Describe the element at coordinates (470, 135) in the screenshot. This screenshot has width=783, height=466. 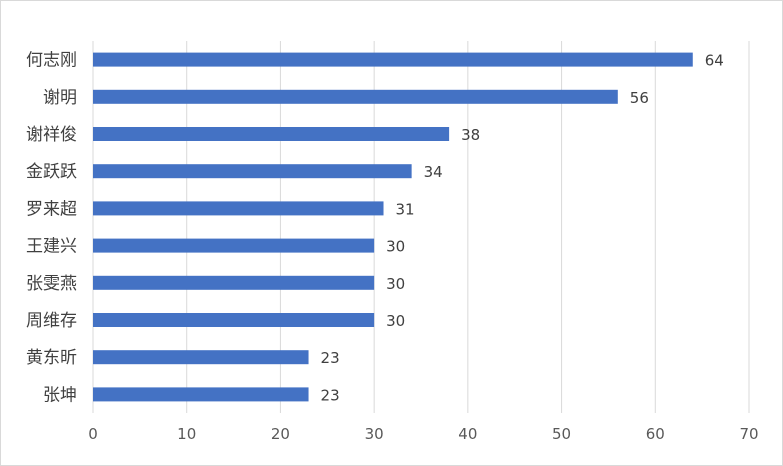
I see `data-label: 38` at that location.